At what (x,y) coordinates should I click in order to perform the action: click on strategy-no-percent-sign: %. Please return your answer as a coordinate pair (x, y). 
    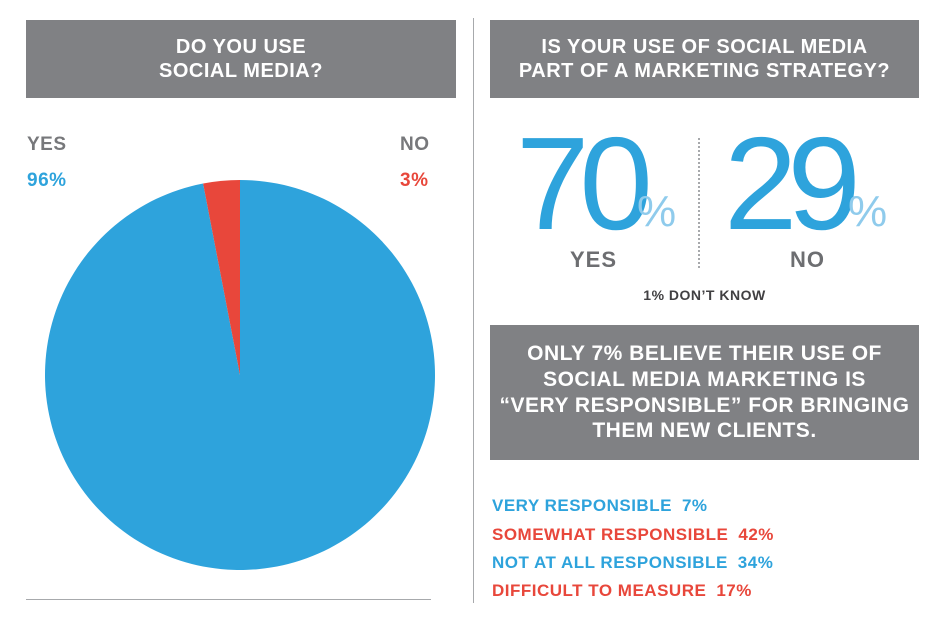
    Looking at the image, I should click on (868, 211).